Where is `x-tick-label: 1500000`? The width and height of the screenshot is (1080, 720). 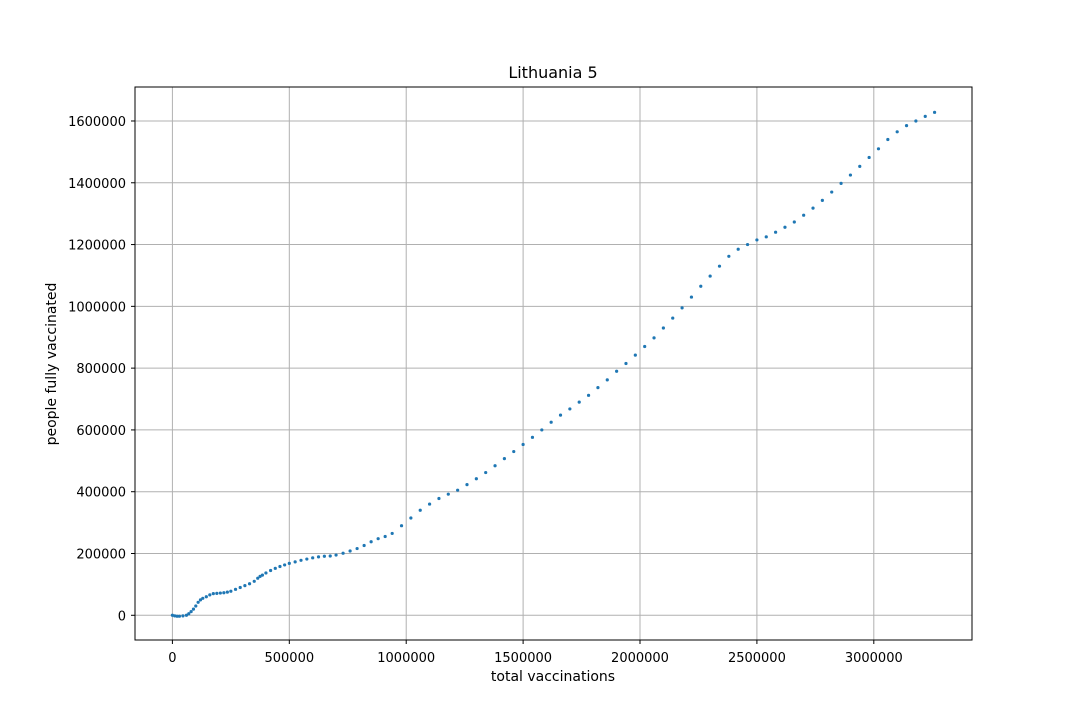
x-tick-label: 1500000 is located at coordinates (523, 658).